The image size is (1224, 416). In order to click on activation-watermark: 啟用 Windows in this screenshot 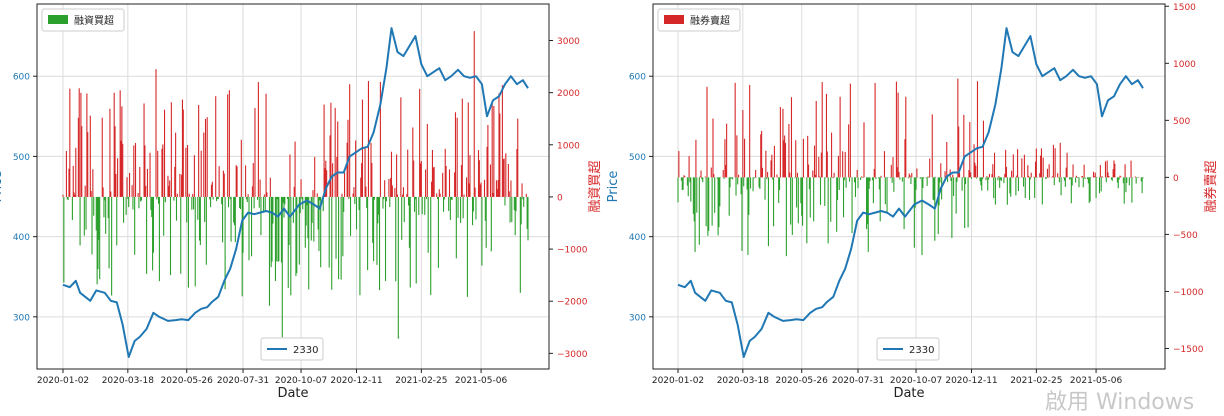, I will do `click(1120, 402)`.